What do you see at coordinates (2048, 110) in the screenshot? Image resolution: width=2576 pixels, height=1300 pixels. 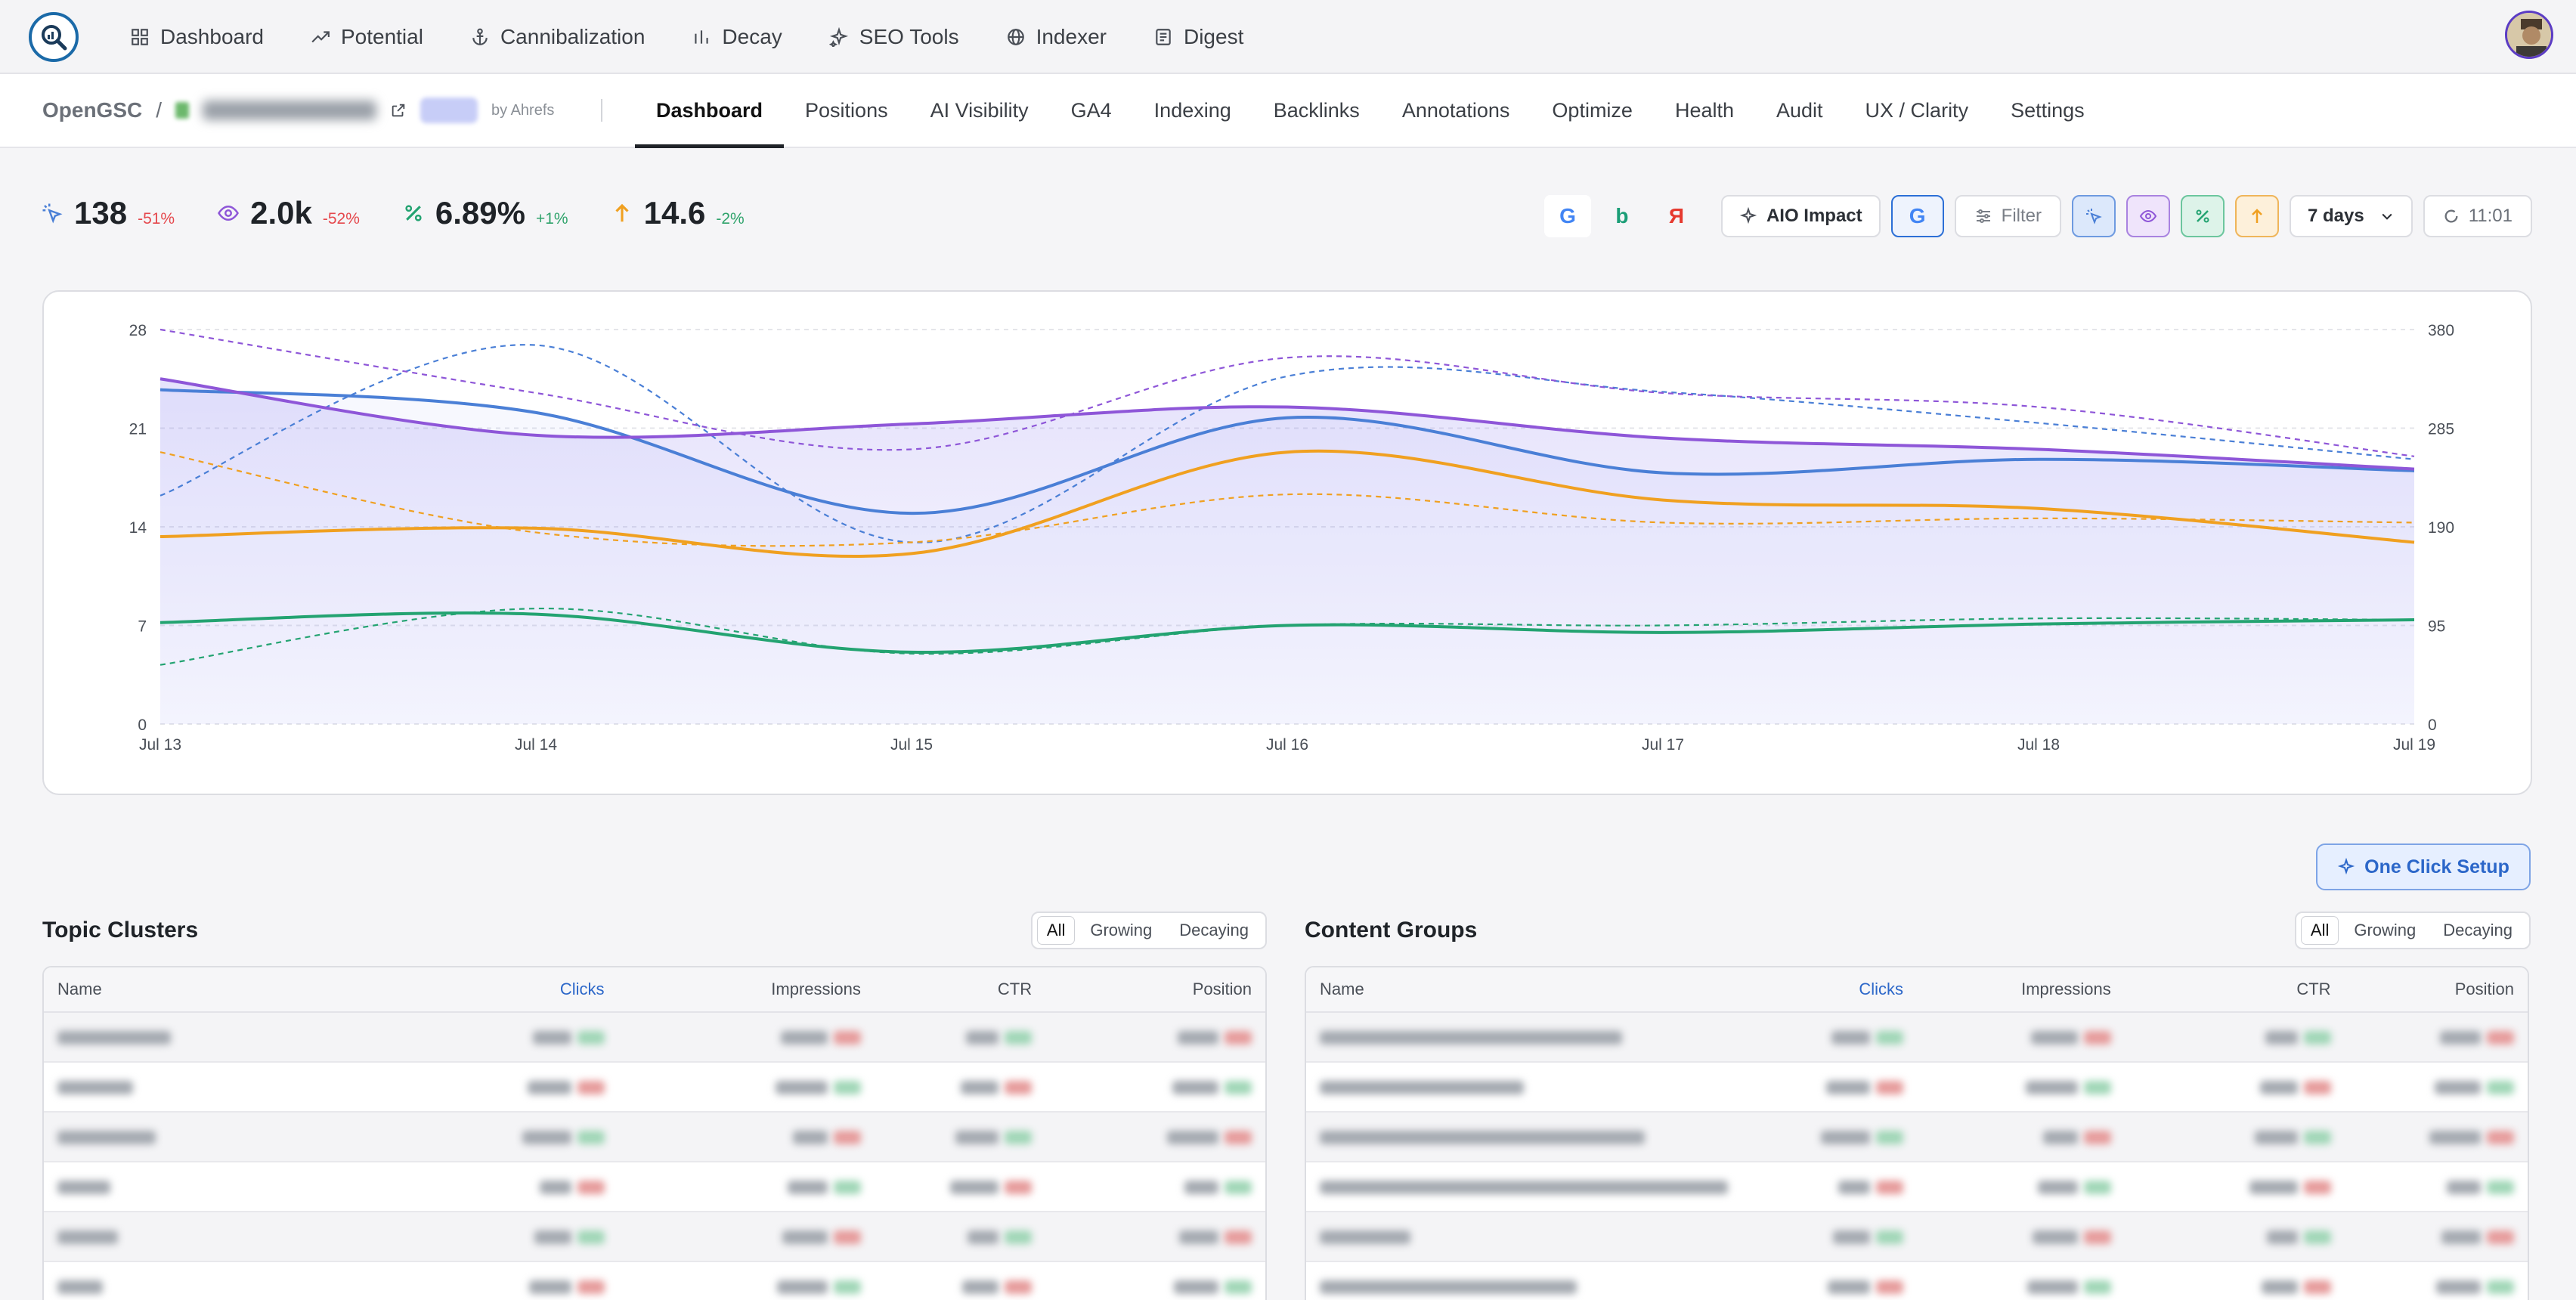 I see `tab-settings: Settings` at bounding box center [2048, 110].